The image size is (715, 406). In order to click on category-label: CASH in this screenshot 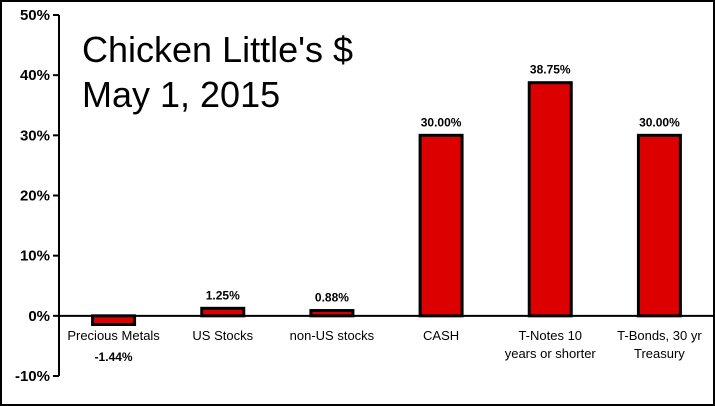, I will do `click(441, 335)`.